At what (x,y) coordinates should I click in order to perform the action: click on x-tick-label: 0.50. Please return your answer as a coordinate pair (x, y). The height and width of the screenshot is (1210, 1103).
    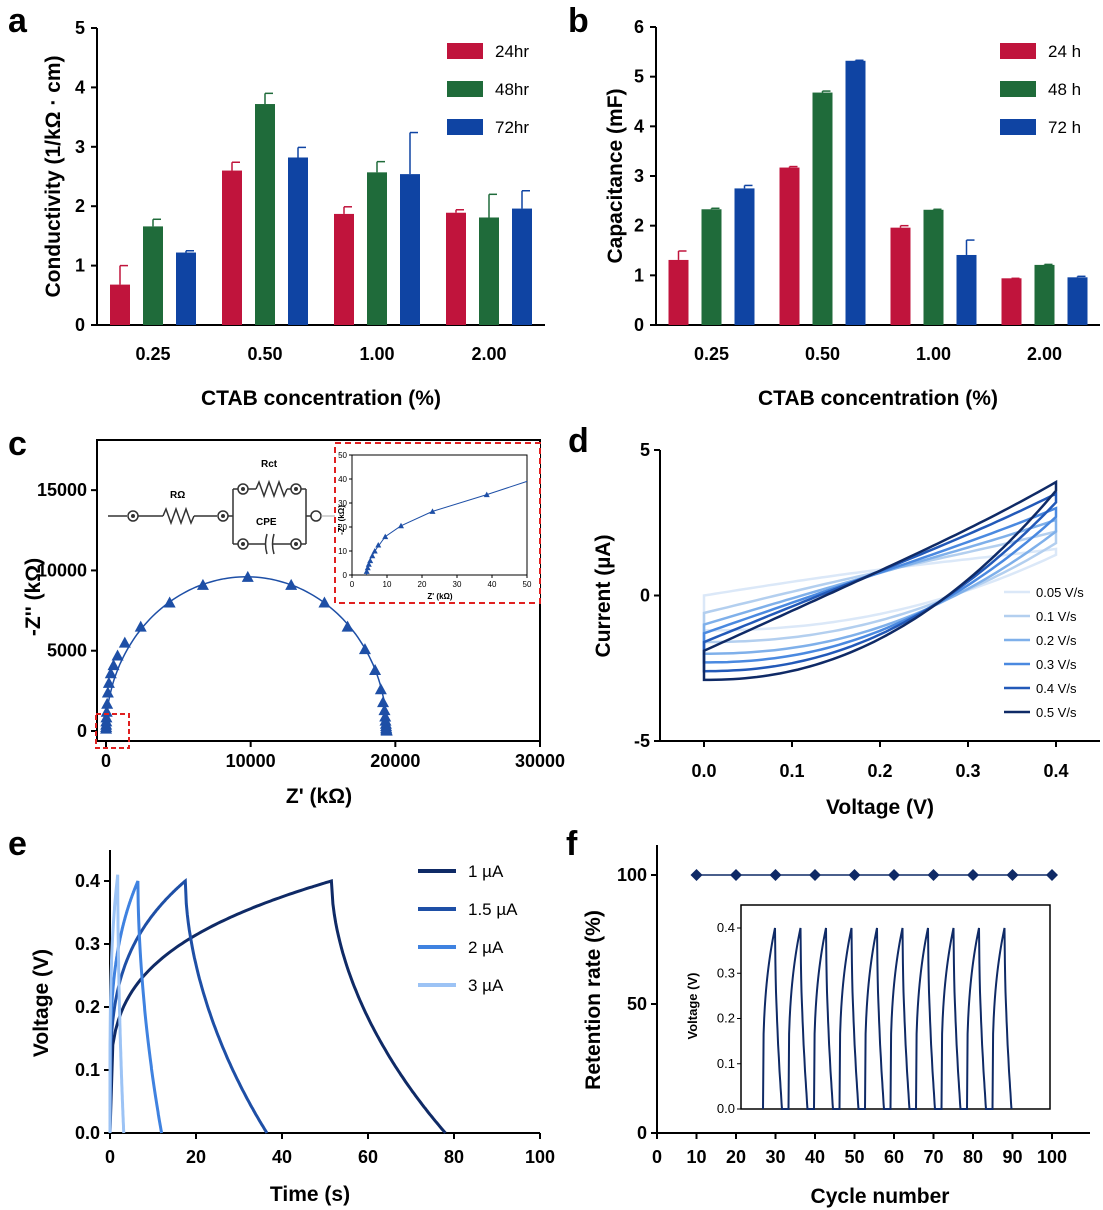
    Looking at the image, I should click on (822, 354).